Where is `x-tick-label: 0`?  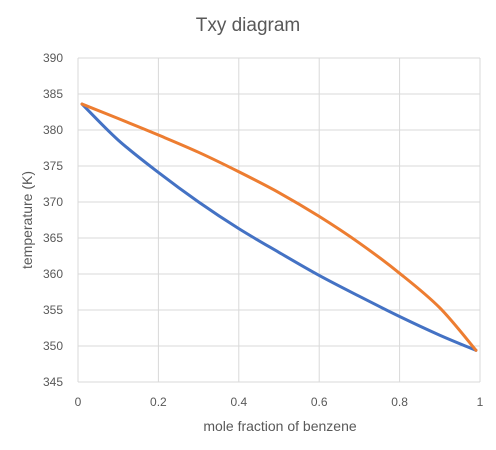 x-tick-label: 0 is located at coordinates (78, 402).